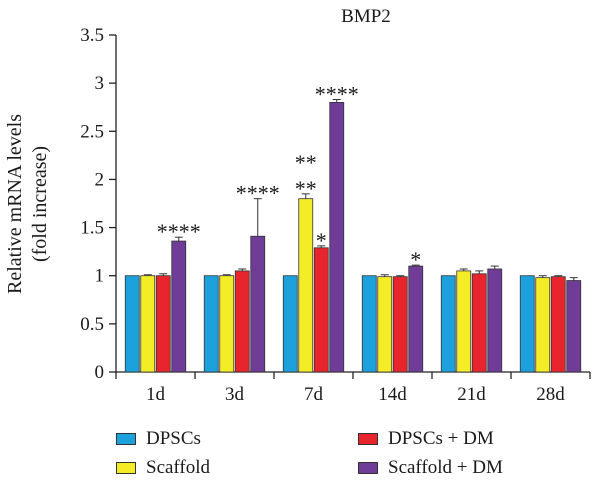  I want to click on x-tick-label: 14d, so click(392, 394).